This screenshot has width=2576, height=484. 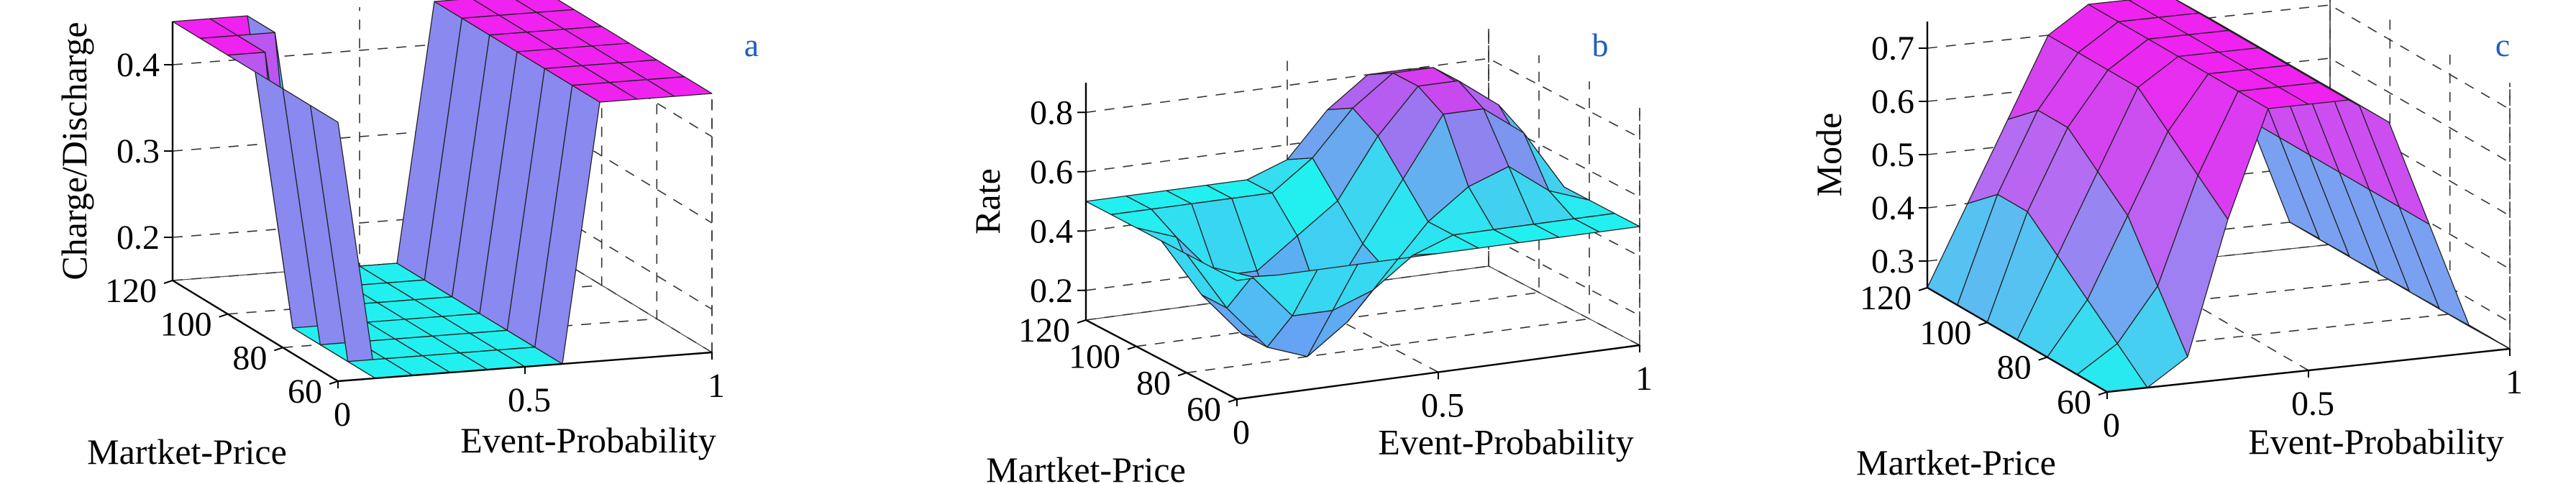 What do you see at coordinates (1600, 45) in the screenshot?
I see `panel-tag: b` at bounding box center [1600, 45].